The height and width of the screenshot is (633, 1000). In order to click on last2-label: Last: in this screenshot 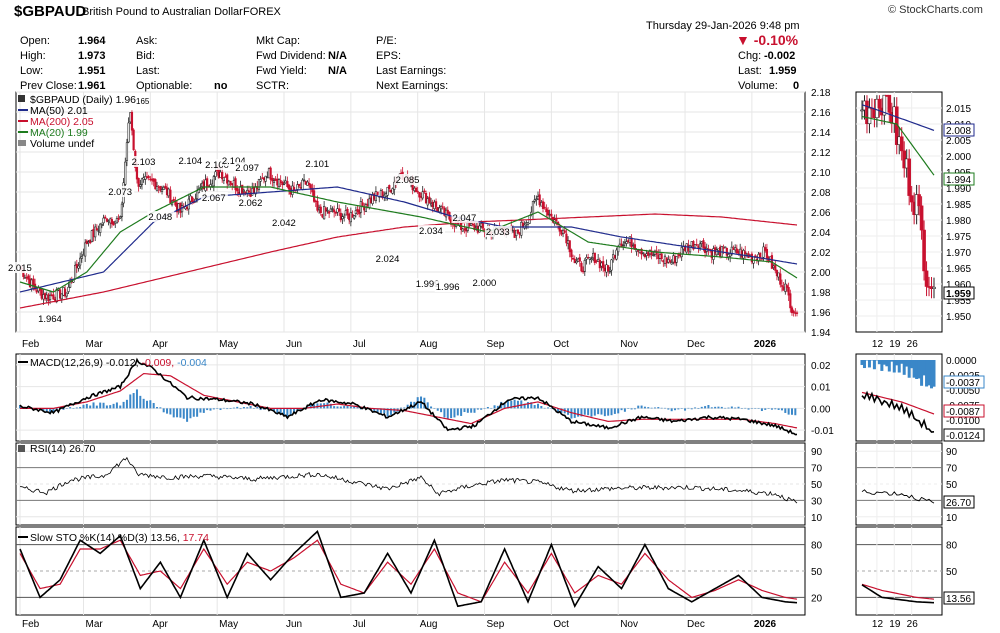, I will do `click(750, 71)`.